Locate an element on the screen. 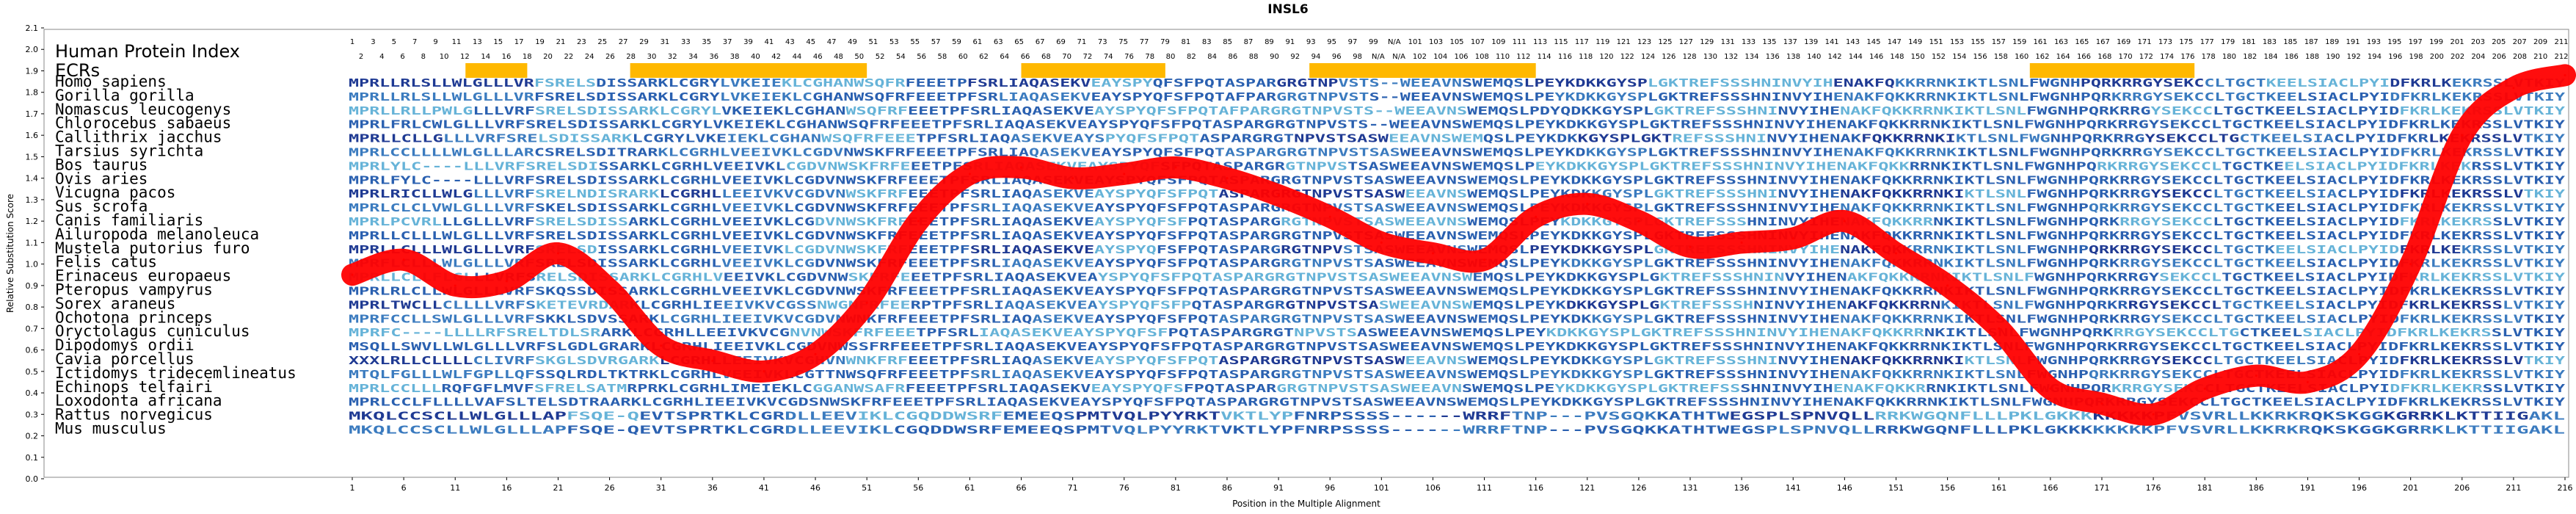 The height and width of the screenshot is (514, 2576). sequence-segment: YSEKCCLTG is located at coordinates (2191, 138).